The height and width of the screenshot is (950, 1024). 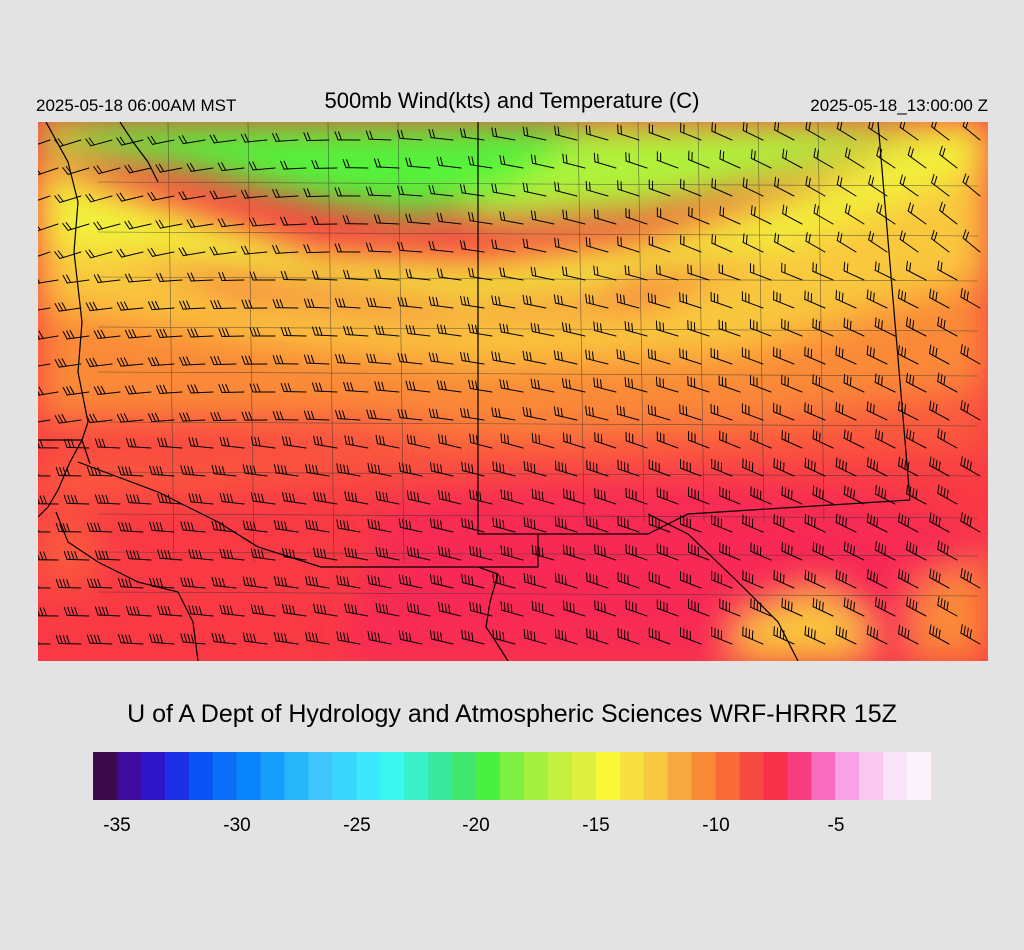 What do you see at coordinates (512, 100) in the screenshot?
I see `map-title: 500mb Wind(kts) and Temperature (C)` at bounding box center [512, 100].